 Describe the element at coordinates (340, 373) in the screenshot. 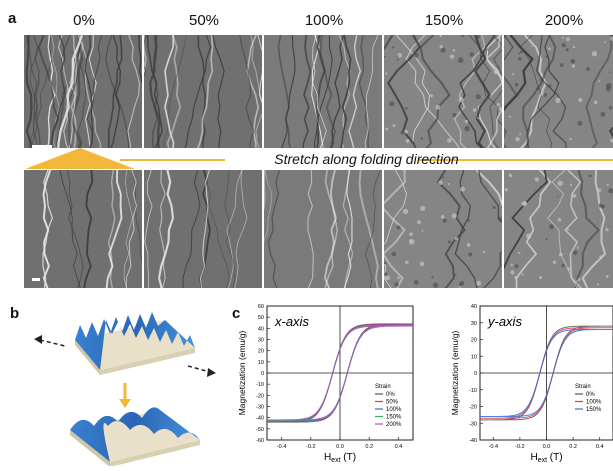

I see `series-line-200pct` at that location.